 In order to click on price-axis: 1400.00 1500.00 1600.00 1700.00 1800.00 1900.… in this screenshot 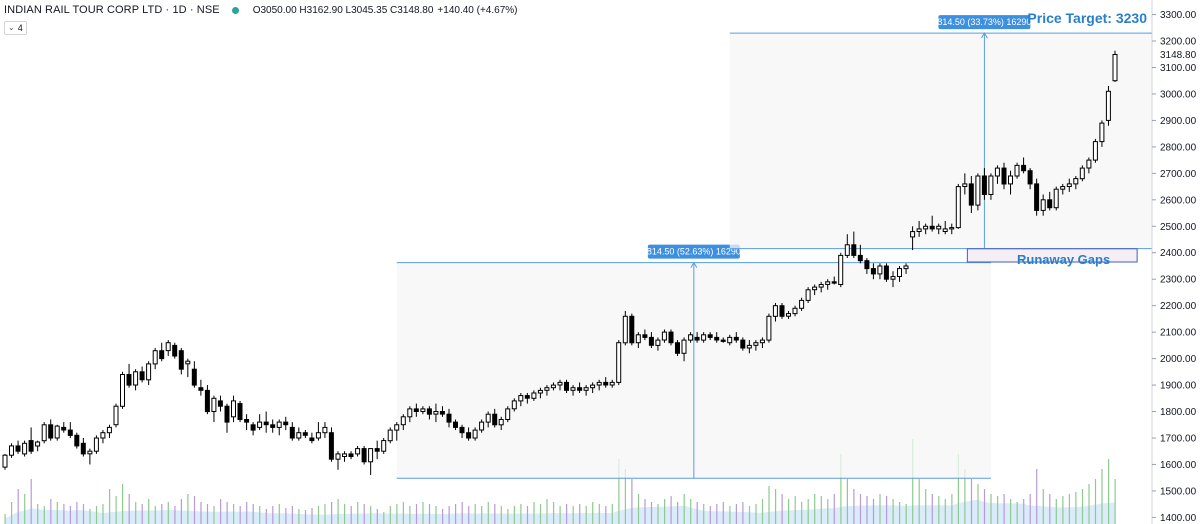, I will do `click(1175, 262)`.